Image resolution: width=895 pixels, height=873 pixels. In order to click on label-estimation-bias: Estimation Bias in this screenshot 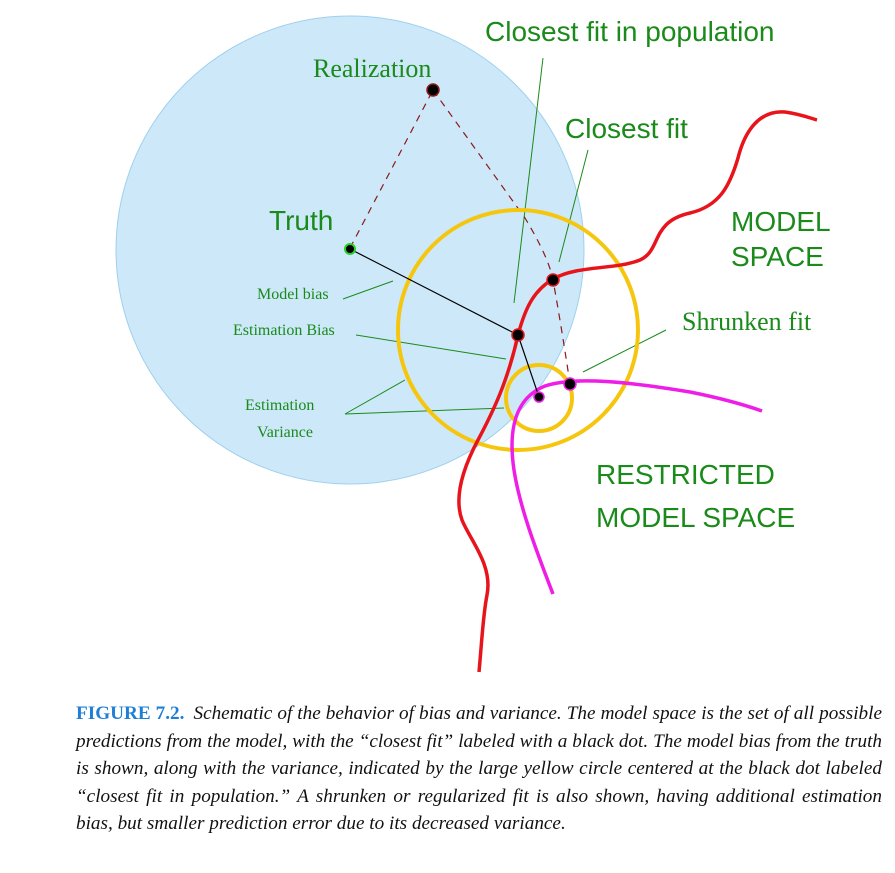, I will do `click(284, 330)`.